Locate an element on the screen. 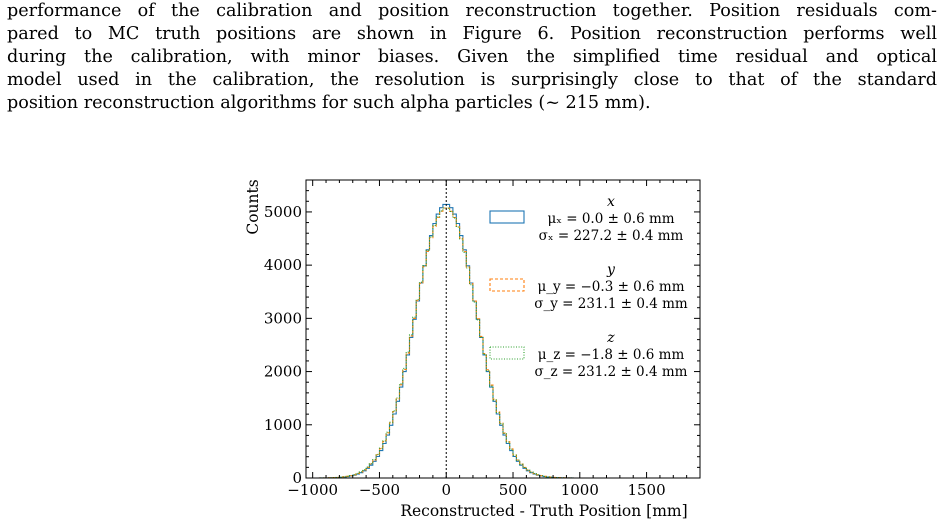 This screenshot has height=527, width=944. legend-name-z: z is located at coordinates (610, 338).